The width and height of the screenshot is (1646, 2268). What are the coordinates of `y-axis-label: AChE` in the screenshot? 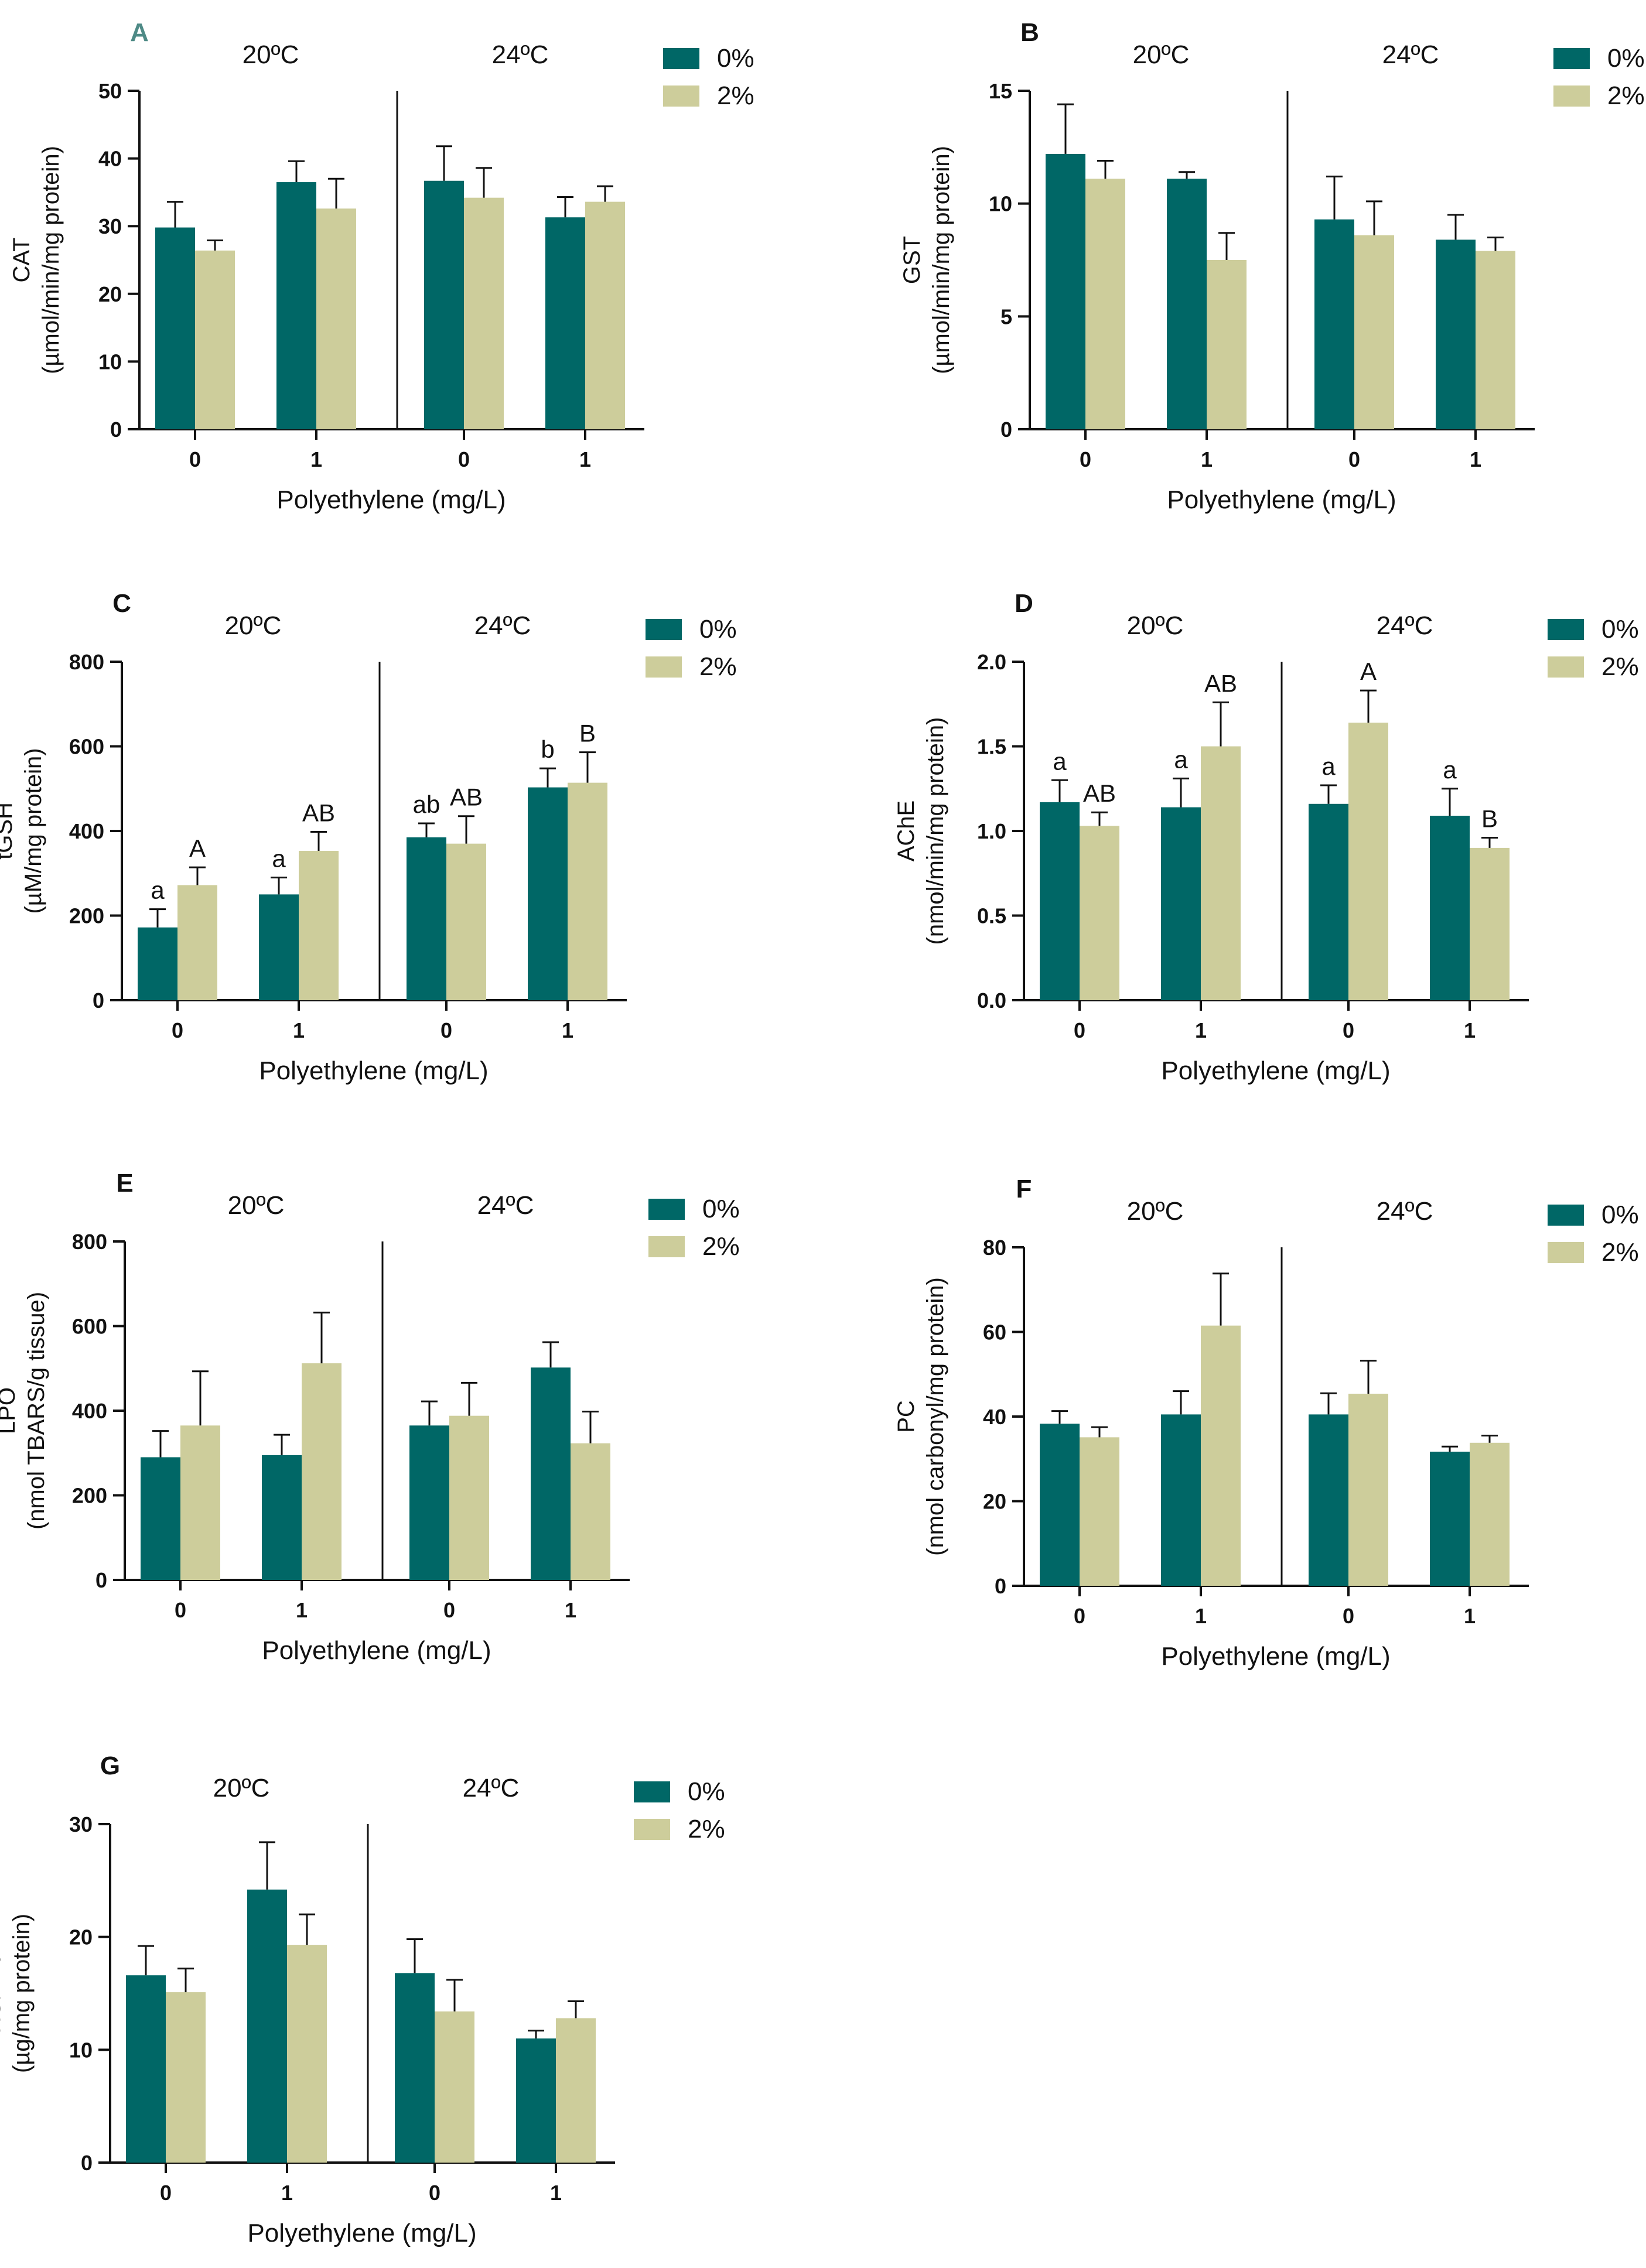 It's located at (906, 831).